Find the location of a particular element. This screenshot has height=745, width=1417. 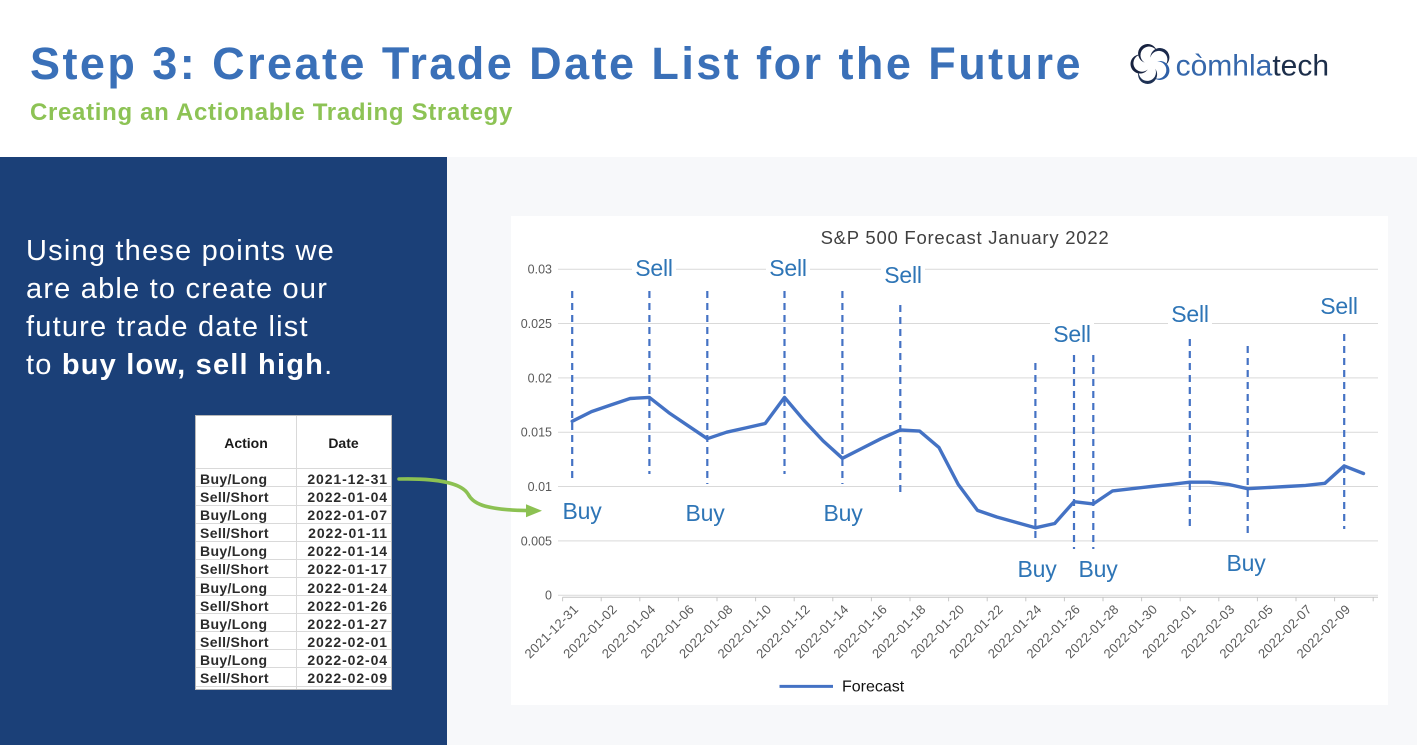

svg-text: 0.015 is located at coordinates (536, 433).